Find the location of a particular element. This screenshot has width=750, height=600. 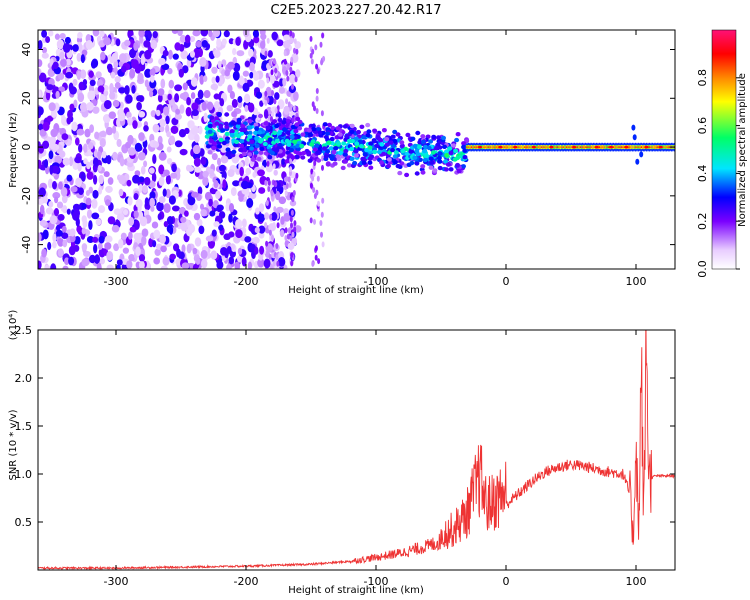

spectrogram-xlabel: Height of straight line (km) is located at coordinates (356, 290).